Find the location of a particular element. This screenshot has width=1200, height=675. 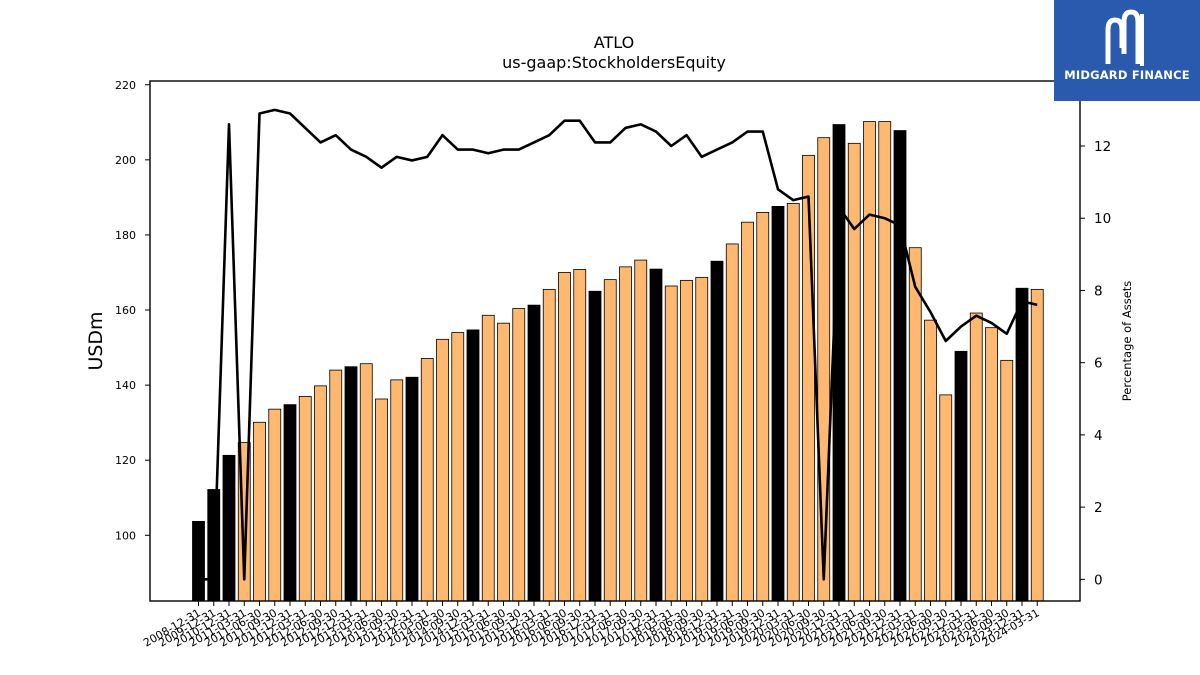

y2-axis-label: Percentage of Assets is located at coordinates (1127, 341).